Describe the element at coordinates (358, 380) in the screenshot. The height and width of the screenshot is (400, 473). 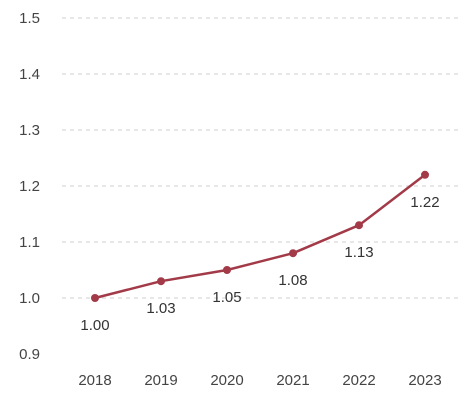
I see `x-tick-label: 2022` at that location.